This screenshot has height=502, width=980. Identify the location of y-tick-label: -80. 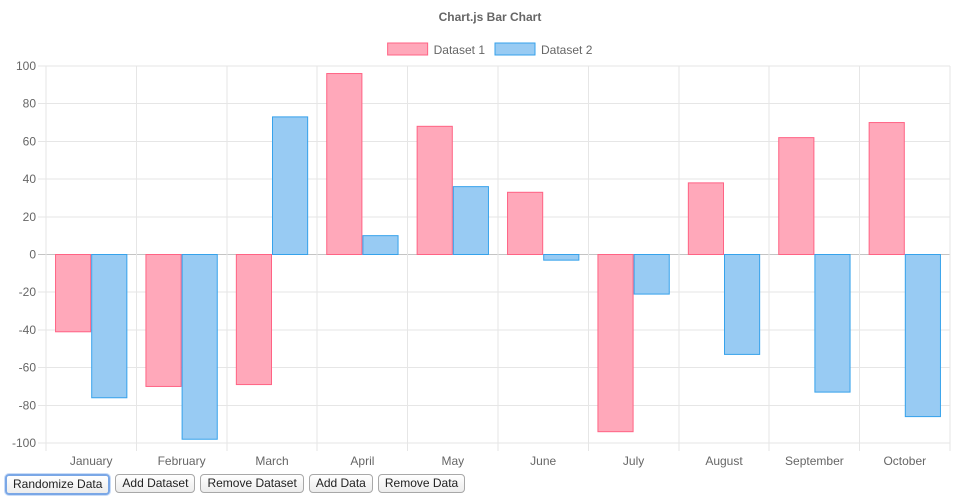
(28, 405).